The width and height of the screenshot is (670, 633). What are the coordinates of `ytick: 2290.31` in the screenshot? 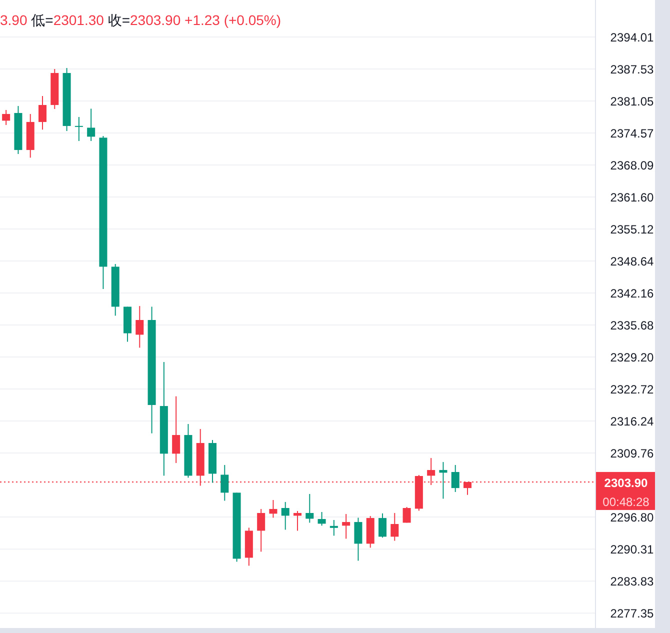 It's located at (632, 549).